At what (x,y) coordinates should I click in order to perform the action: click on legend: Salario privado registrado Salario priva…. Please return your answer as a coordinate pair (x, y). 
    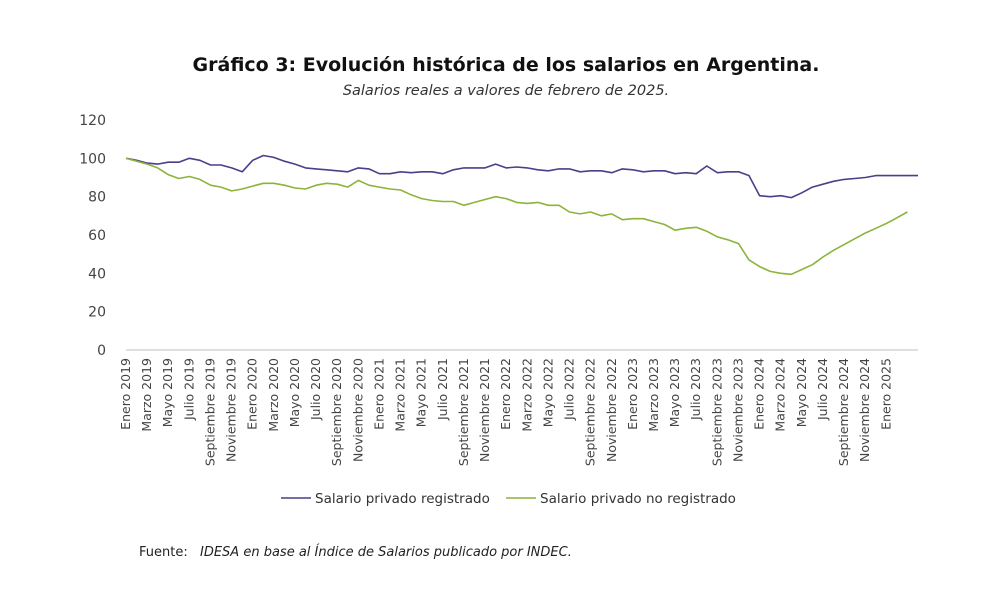
    Looking at the image, I should click on (508, 499).